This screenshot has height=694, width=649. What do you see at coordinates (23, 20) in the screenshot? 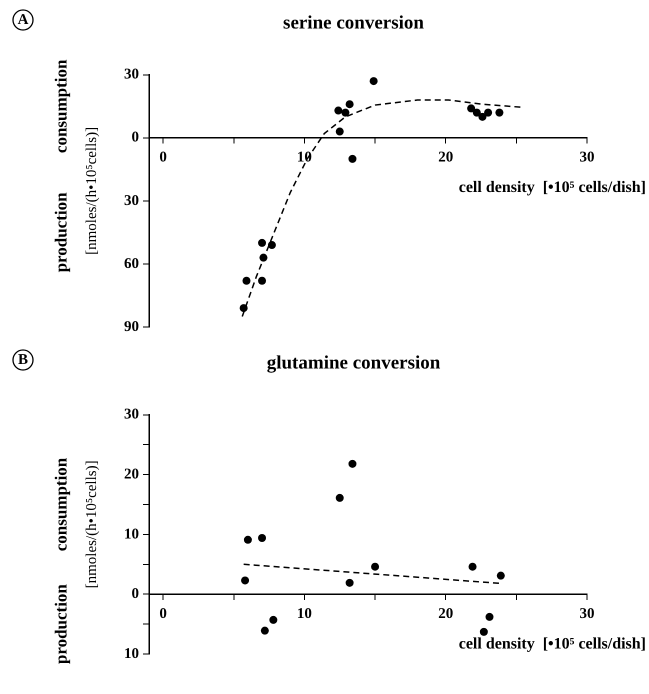
I see `text: A` at bounding box center [23, 20].